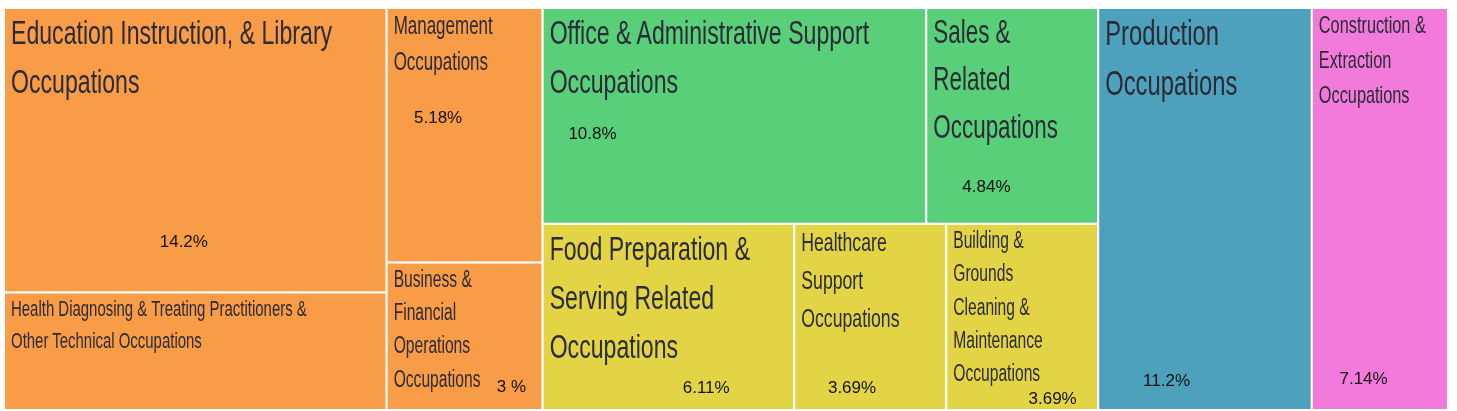  What do you see at coordinates (998, 306) in the screenshot?
I see `category-label: Building & Grounds Cleaning & Maintenance Occupations` at bounding box center [998, 306].